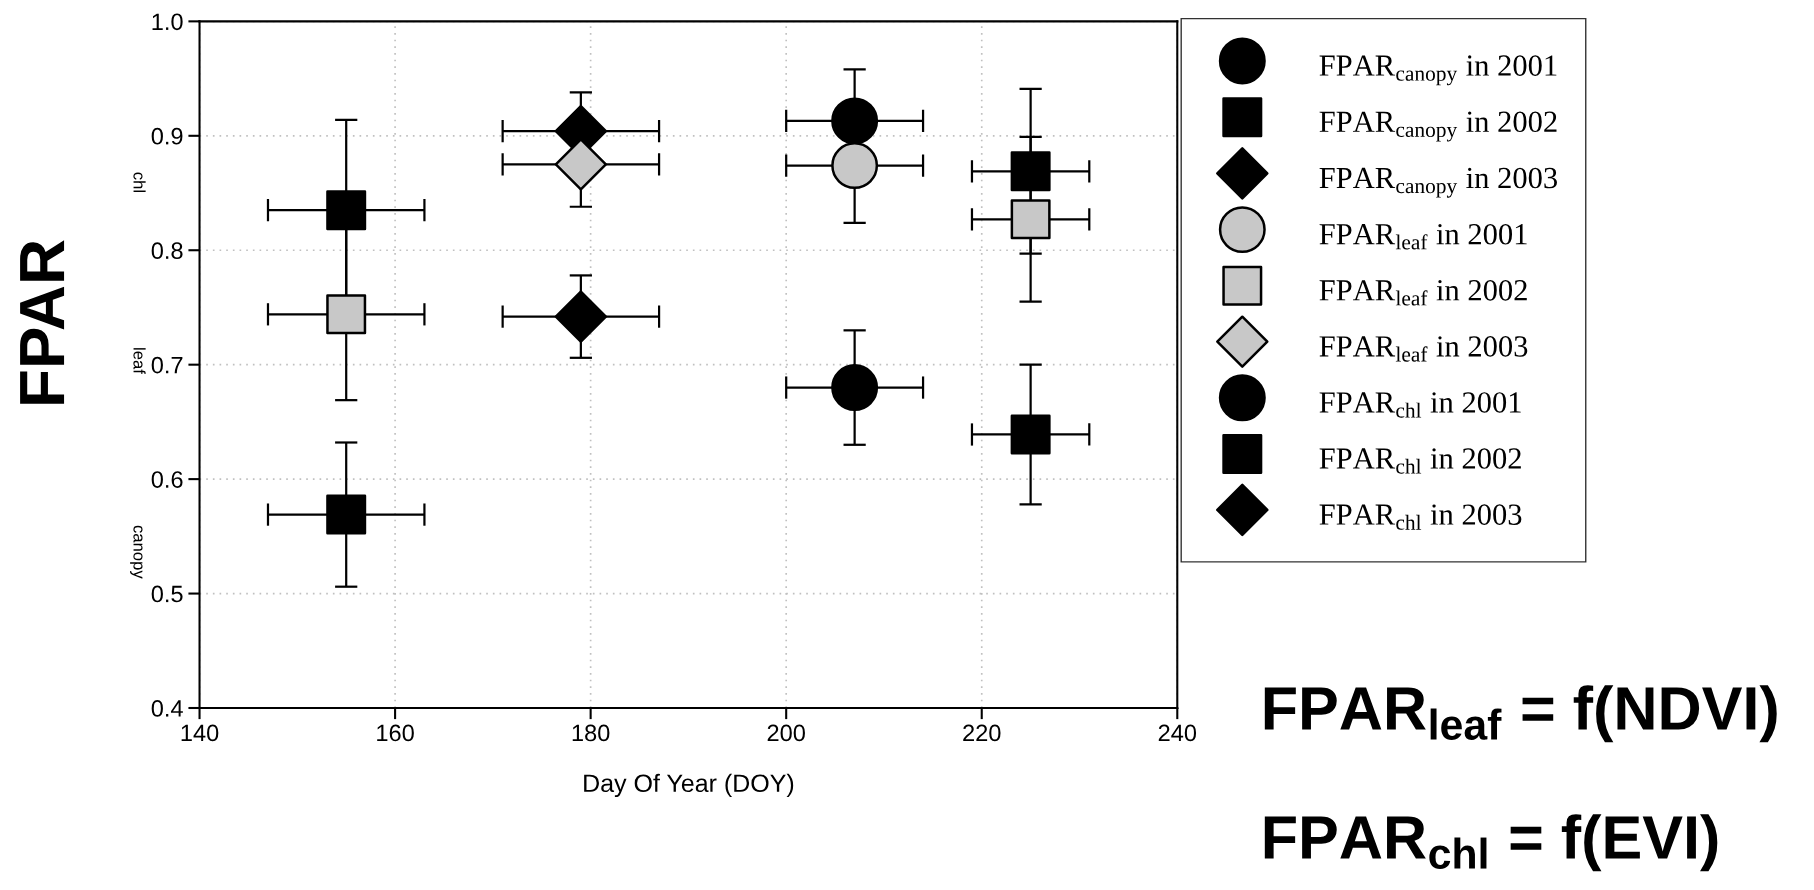 This screenshot has width=1814, height=890. What do you see at coordinates (1423, 236) in the screenshot?
I see `legend-label: FPAR$_{leaf}$ in 2001` at bounding box center [1423, 236].